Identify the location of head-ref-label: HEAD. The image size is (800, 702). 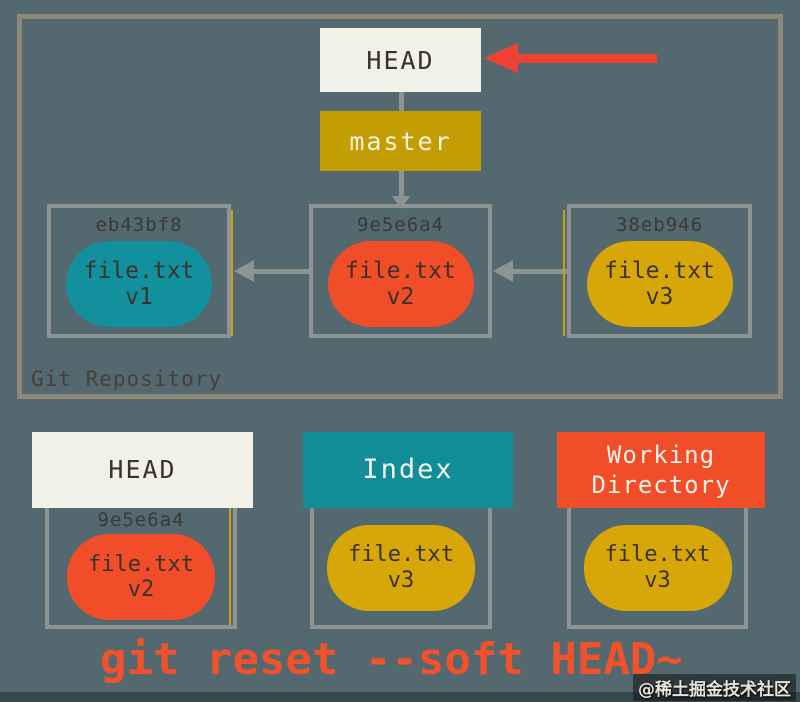
(400, 60).